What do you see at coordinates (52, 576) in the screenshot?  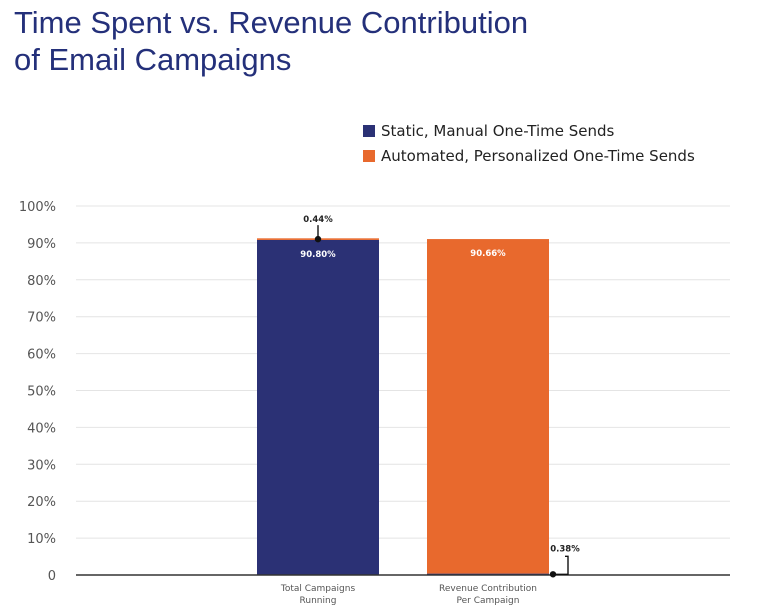 I see `y-tick-label: 0` at bounding box center [52, 576].